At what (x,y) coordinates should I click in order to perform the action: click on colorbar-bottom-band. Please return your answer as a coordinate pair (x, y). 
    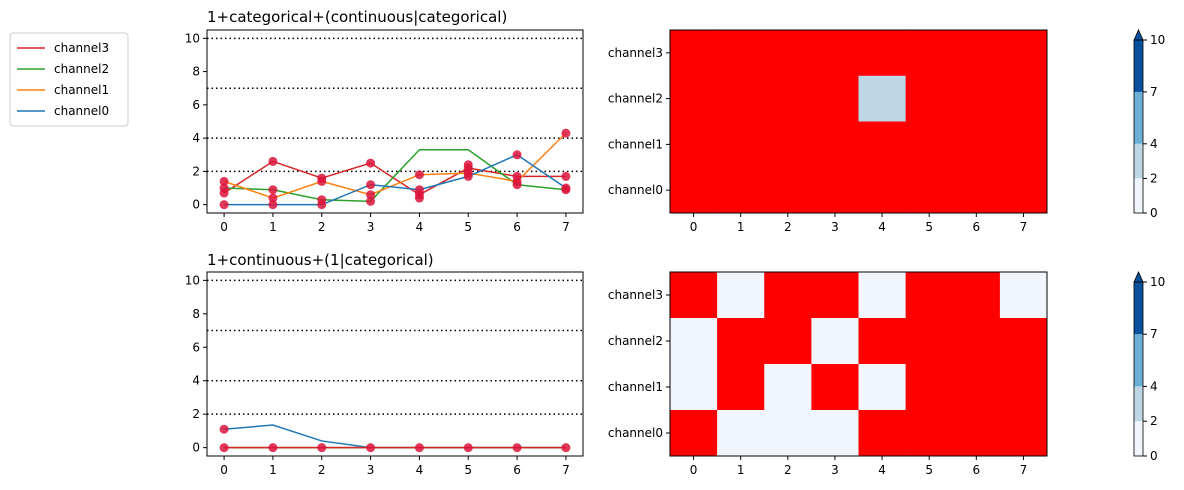
    Looking at the image, I should click on (1138, 360).